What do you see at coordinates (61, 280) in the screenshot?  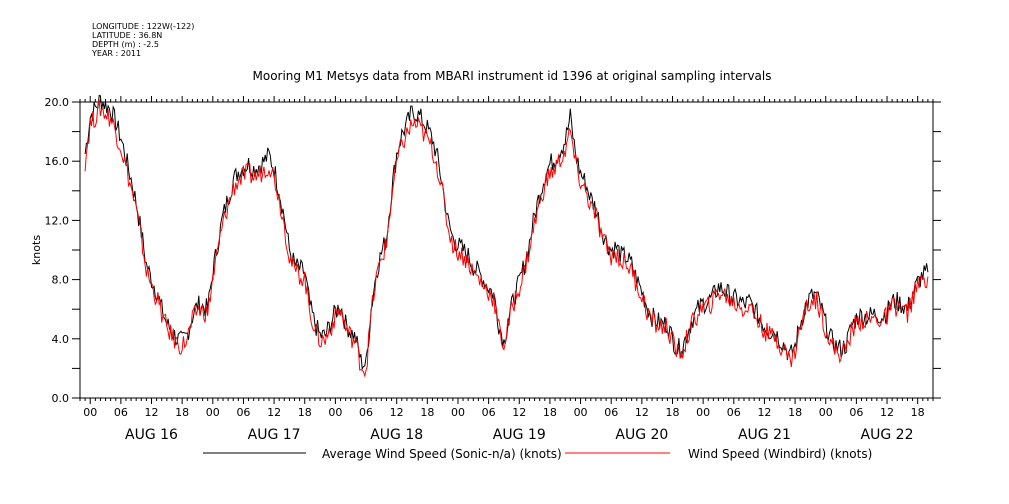 I see `y-tick-label: 8.0` at bounding box center [61, 280].